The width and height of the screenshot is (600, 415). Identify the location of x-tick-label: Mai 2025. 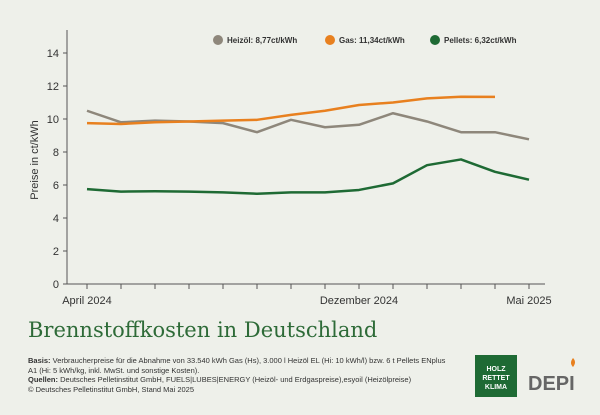
(528, 301).